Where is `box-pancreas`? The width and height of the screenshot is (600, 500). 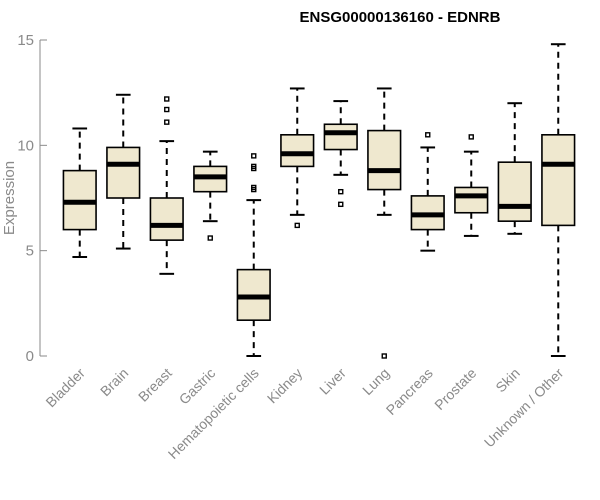 box-pancreas is located at coordinates (427, 192).